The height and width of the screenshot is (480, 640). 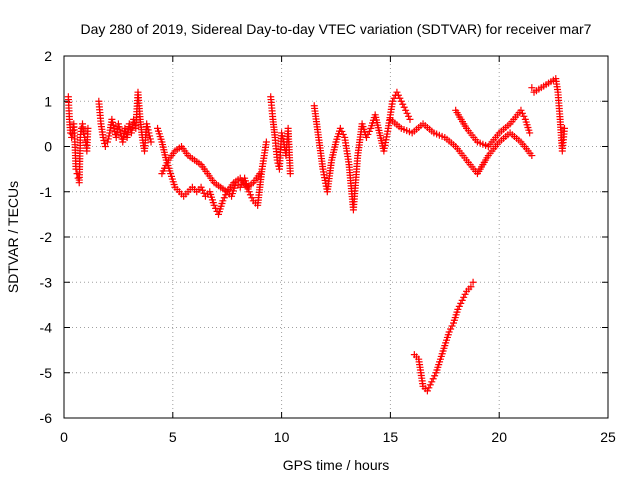 What do you see at coordinates (13, 237) in the screenshot?
I see `y-axis-label: SDTVAR / TECUs` at bounding box center [13, 237].